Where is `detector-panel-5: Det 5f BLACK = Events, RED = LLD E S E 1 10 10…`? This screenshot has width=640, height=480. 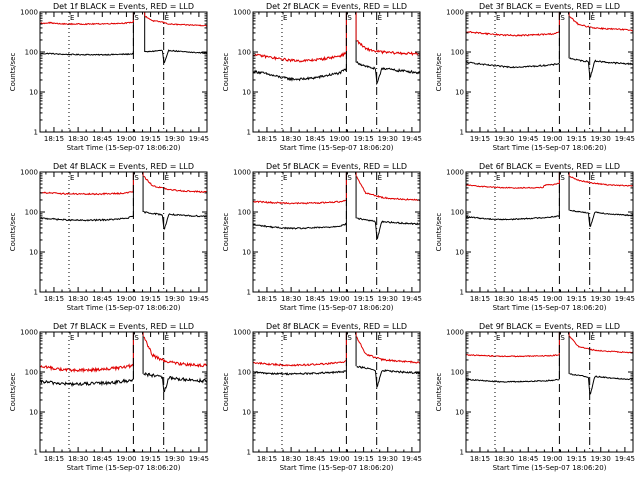
detector-panel-5: Det 5f BLACK = Events, RED = LLD E S E 1 10 10… is located at coordinates (322, 237).